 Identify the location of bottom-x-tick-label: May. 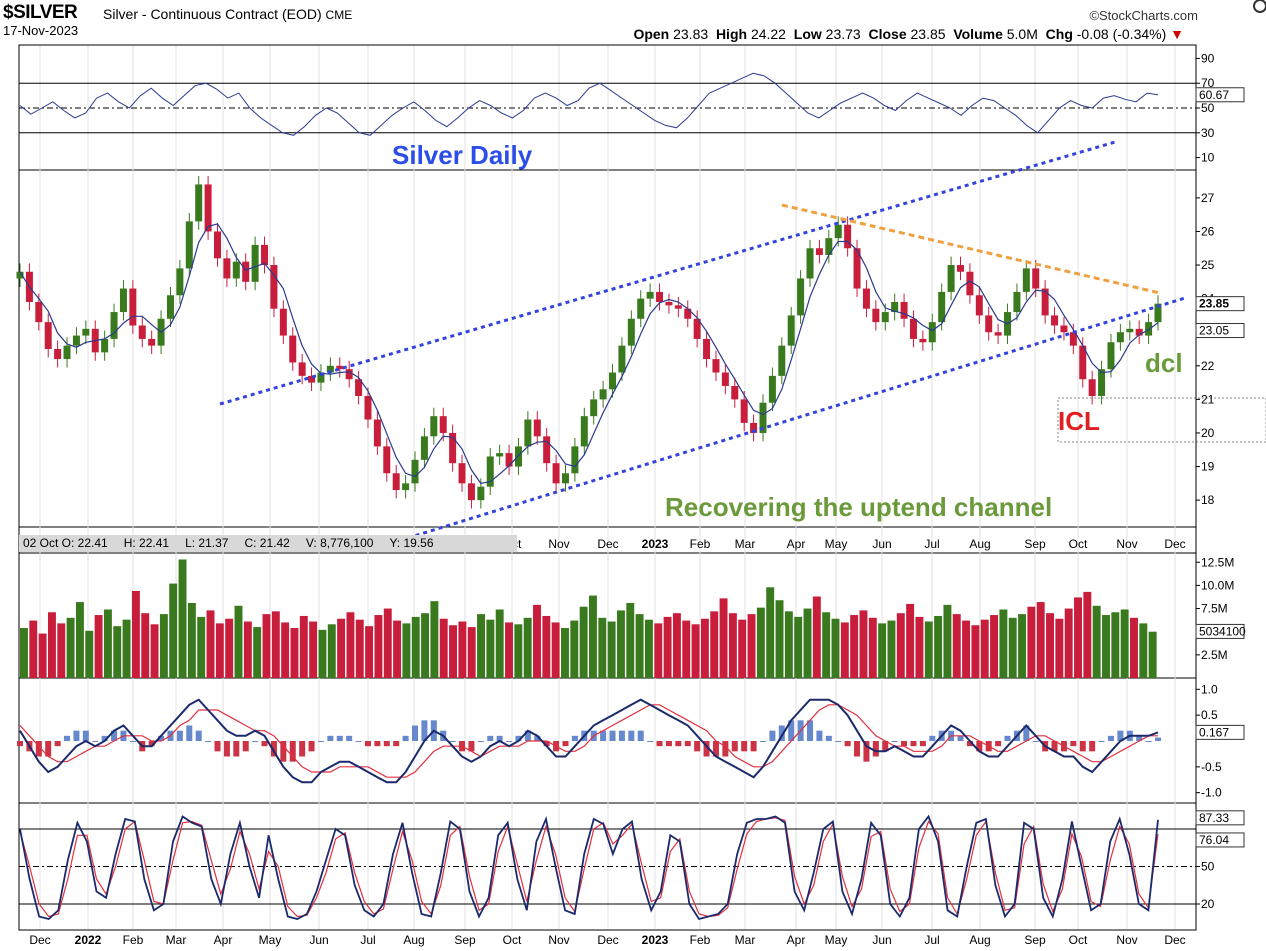
(270, 940).